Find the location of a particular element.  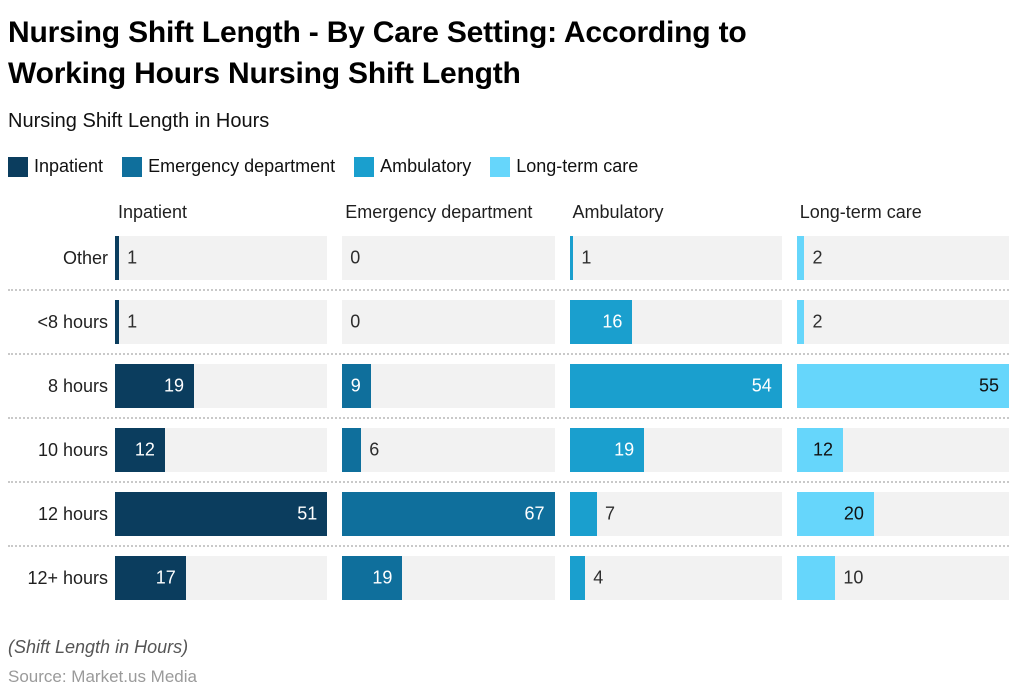

legend-label: Long-term care is located at coordinates (577, 166).